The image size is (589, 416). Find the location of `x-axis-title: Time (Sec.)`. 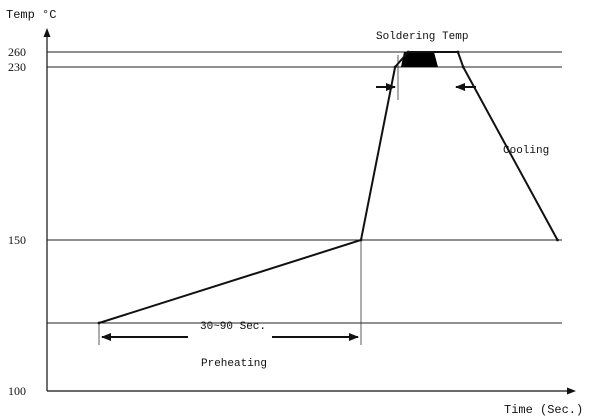

x-axis-title: Time (Sec.) is located at coordinates (543, 409).